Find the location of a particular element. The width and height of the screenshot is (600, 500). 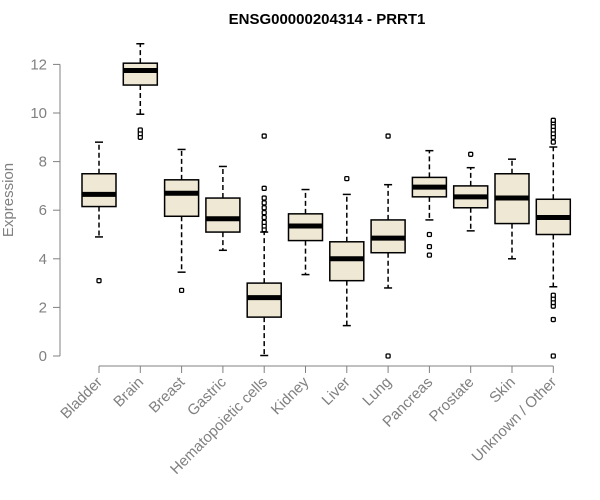

x-tick-label: Skin is located at coordinates (502, 390).